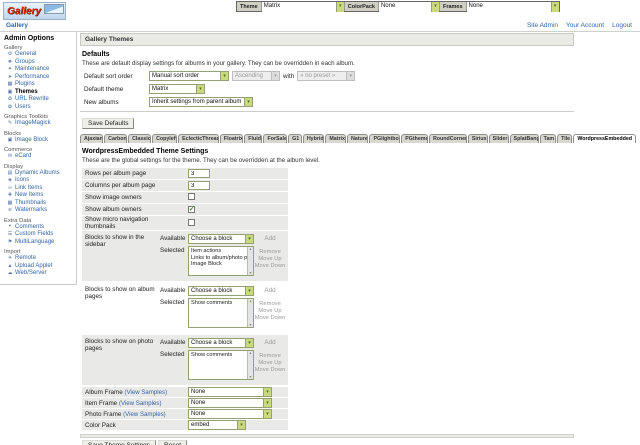  I want to click on save-theme-settings-button: Save Theme Settings, so click(119, 442).